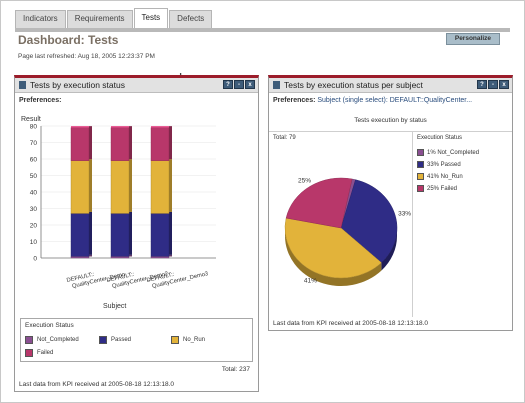 The image size is (525, 403). What do you see at coordinates (453, 152) in the screenshot?
I see `legend-label: 1% Not_Completed` at bounding box center [453, 152].